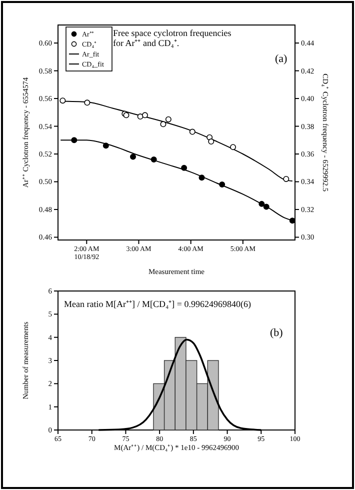 This screenshot has height=490, width=355. I want to click on annotation: Mean ratio M[Ar⁺⁺] / M[CD₄⁺] = 0.99624969840(6), so click(157, 304).